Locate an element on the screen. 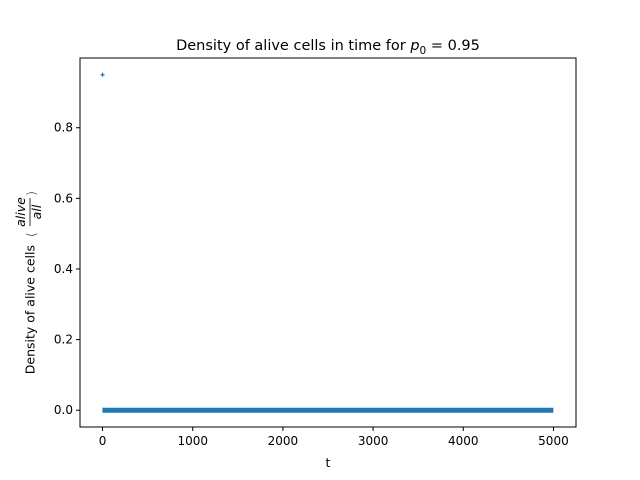 This screenshot has height=480, width=640. x-tick-label: 5000 is located at coordinates (553, 441).